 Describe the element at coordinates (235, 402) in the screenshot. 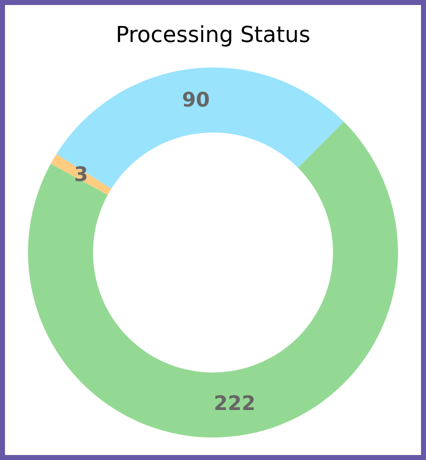

I see `data-label: 222` at that location.